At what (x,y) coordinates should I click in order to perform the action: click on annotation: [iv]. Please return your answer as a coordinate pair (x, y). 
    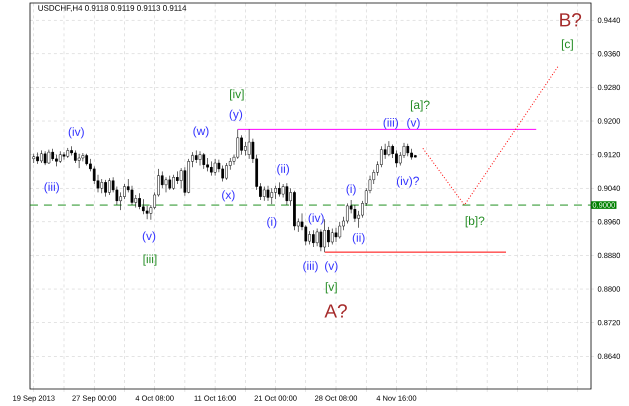
    Looking at the image, I should click on (237, 95).